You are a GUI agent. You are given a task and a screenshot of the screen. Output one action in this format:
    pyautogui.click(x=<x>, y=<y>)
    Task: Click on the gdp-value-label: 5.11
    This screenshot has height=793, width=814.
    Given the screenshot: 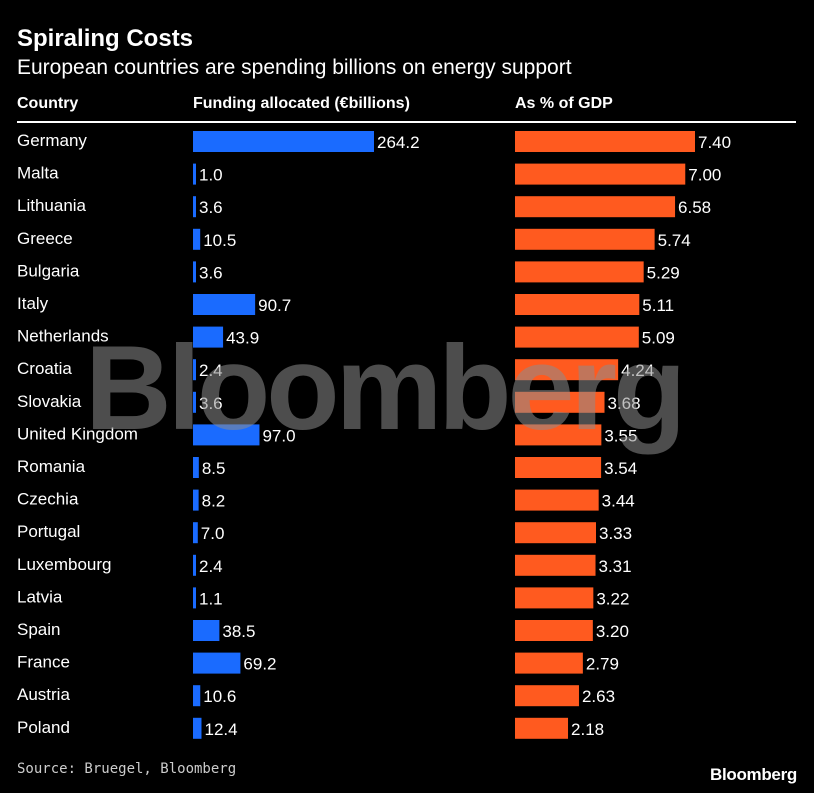 What is the action you would take?
    pyautogui.click(x=658, y=305)
    